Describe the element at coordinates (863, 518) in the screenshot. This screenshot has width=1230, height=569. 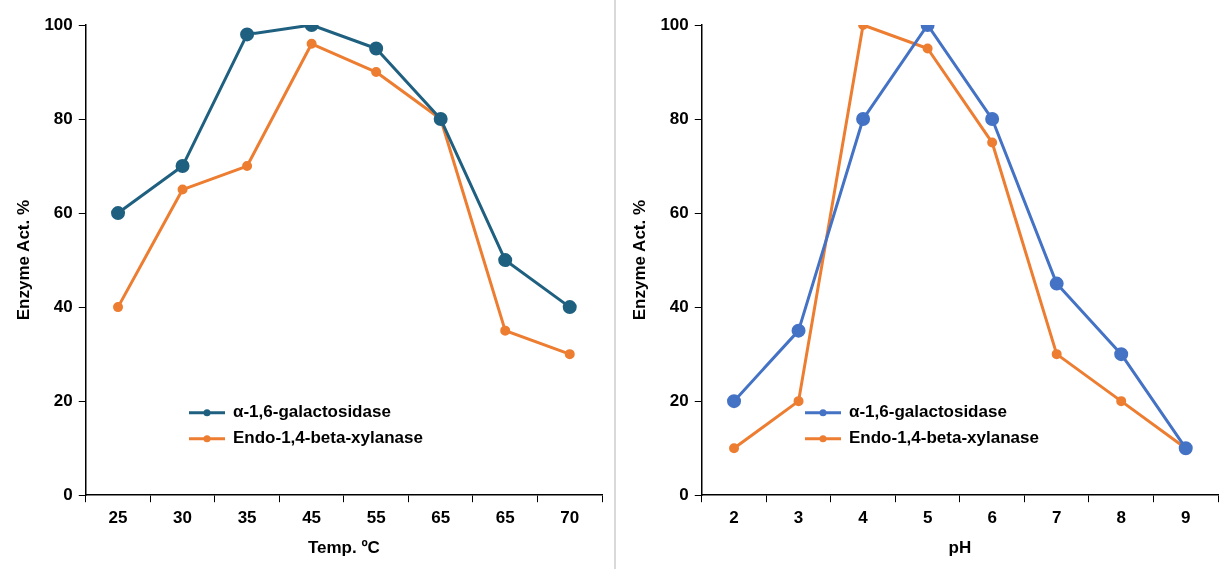
I see `x-tick-label: 4` at that location.